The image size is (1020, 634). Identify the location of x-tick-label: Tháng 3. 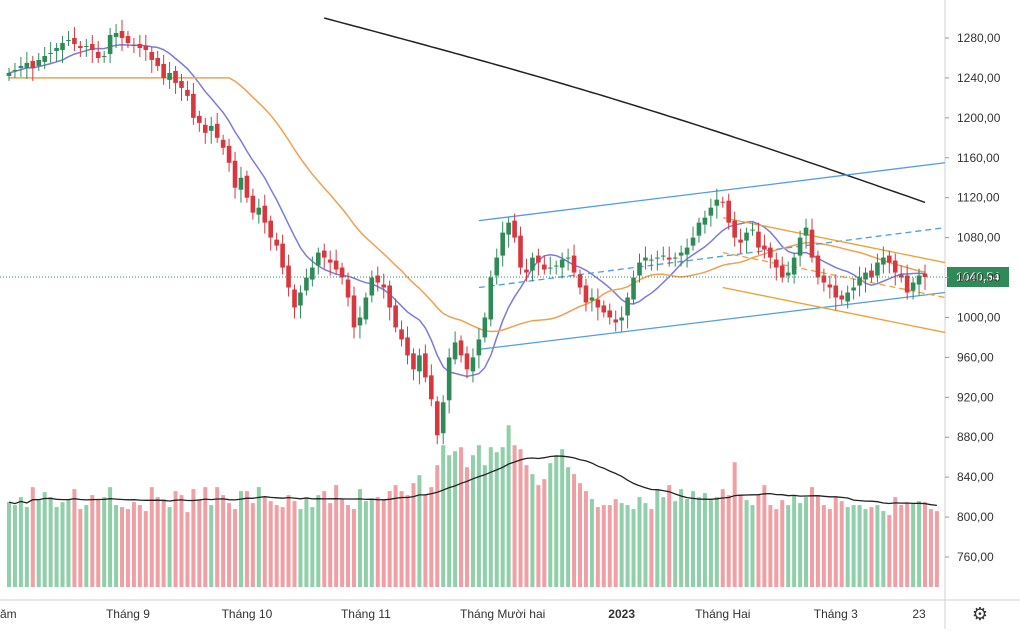
(836, 614).